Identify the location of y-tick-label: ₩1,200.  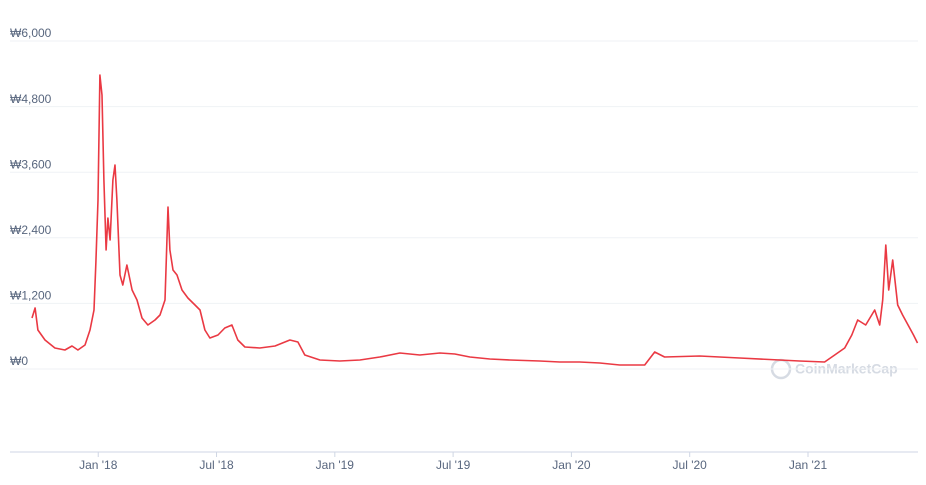
(31, 296).